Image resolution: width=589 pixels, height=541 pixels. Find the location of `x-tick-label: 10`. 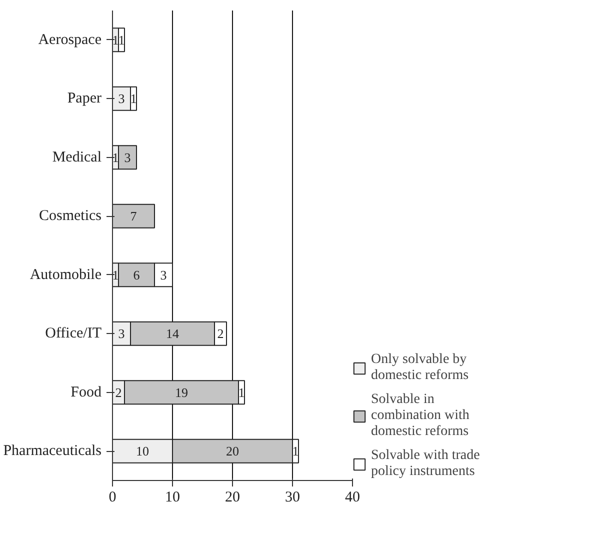

x-tick-label: 10 is located at coordinates (172, 498).